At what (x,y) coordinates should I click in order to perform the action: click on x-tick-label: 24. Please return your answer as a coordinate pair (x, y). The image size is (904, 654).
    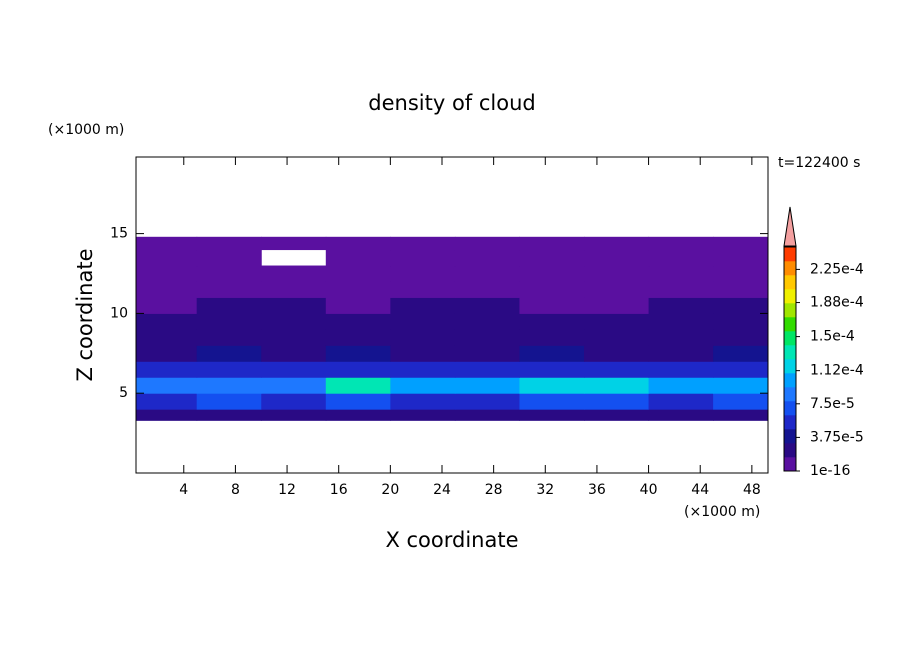
    Looking at the image, I should click on (442, 490).